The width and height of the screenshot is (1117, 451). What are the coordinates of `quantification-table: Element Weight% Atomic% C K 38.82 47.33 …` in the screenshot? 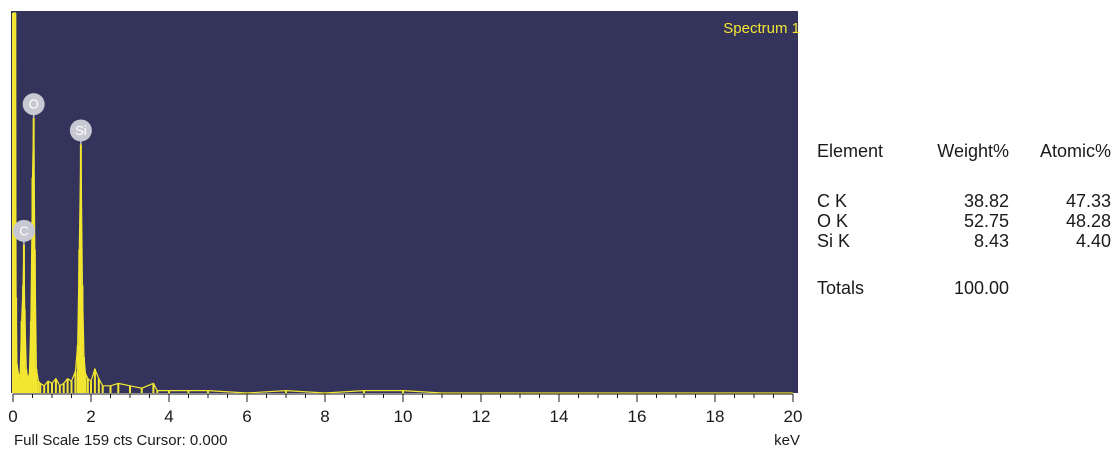 It's located at (965, 218).